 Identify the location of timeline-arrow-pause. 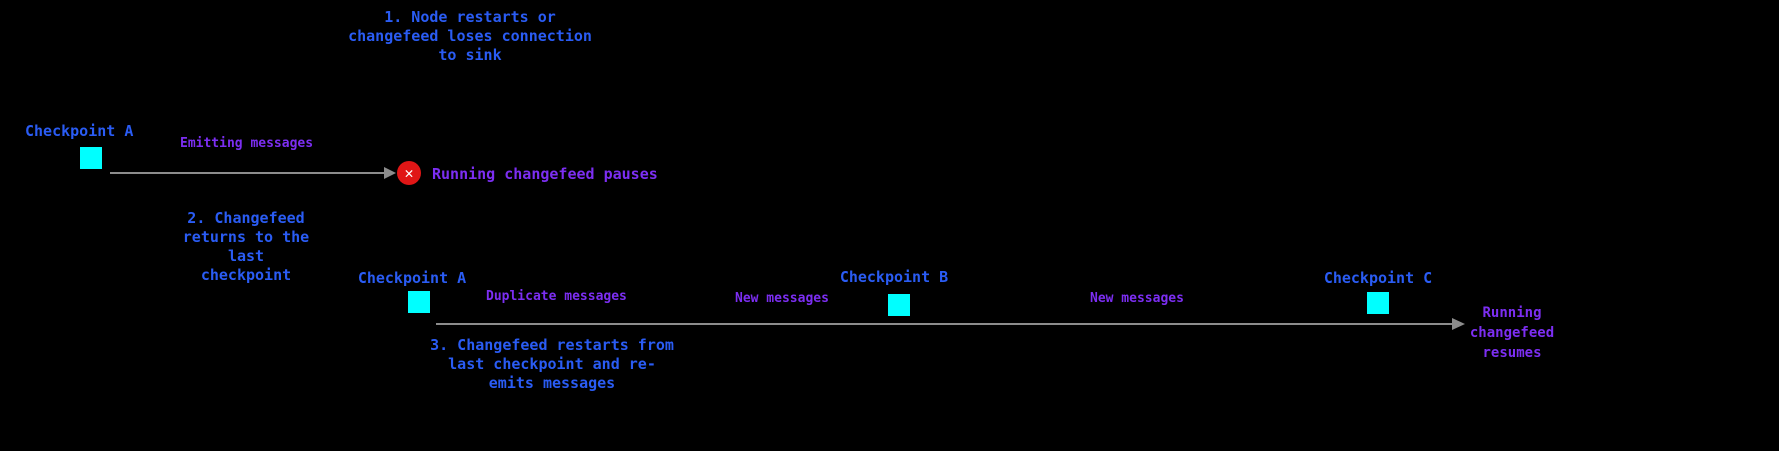
(253, 173).